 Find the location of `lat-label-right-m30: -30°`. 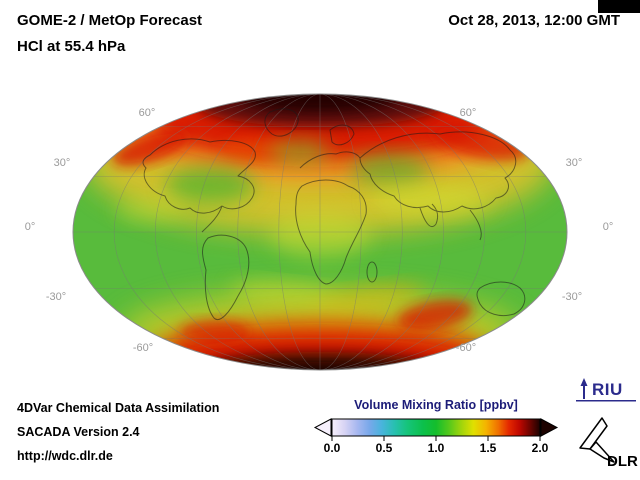

lat-label-right-m30: -30° is located at coordinates (572, 297).